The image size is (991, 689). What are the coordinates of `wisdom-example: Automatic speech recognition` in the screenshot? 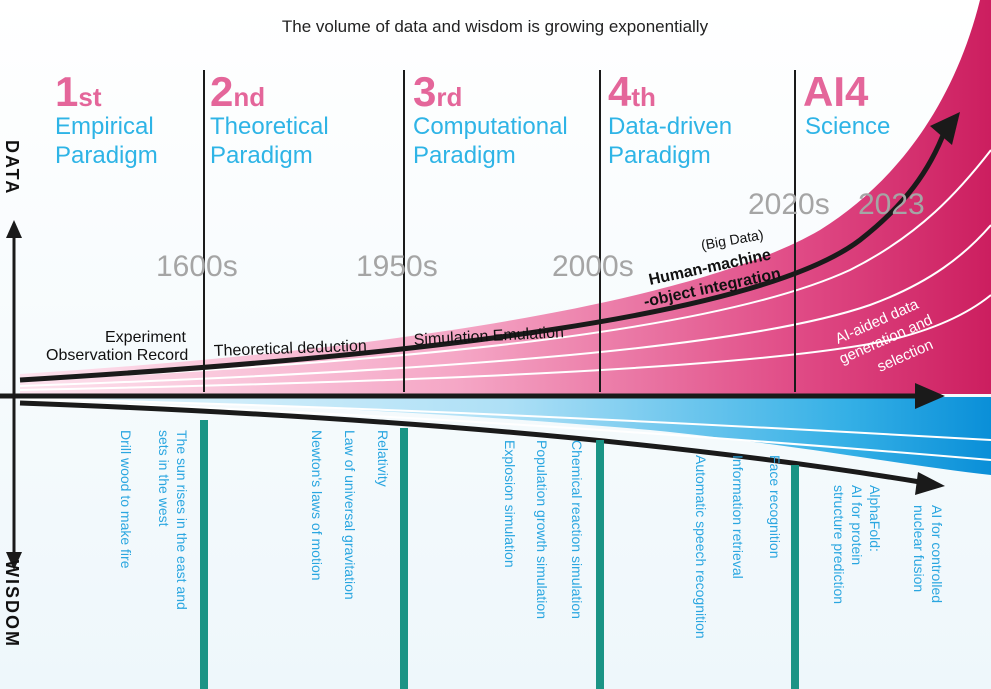 It's located at (701, 547).